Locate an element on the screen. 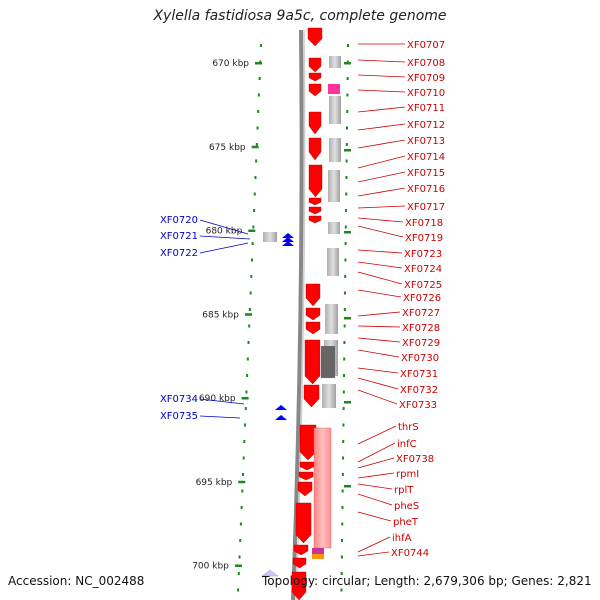  gene-label: XF0738 is located at coordinates (415, 459).